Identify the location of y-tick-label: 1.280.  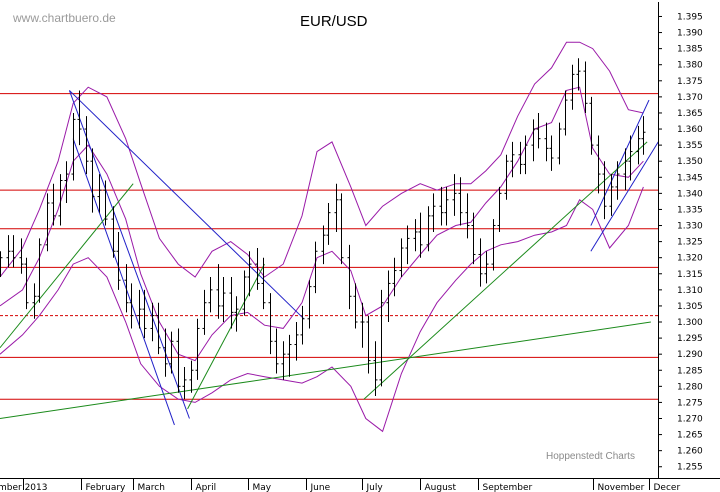
(690, 387).